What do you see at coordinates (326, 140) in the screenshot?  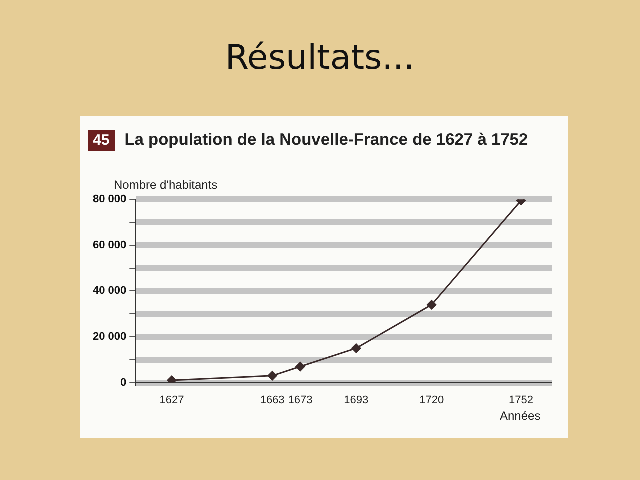 I see `chart-subtitle: La population de la Nouvelle-France de 1627 à 1752` at bounding box center [326, 140].